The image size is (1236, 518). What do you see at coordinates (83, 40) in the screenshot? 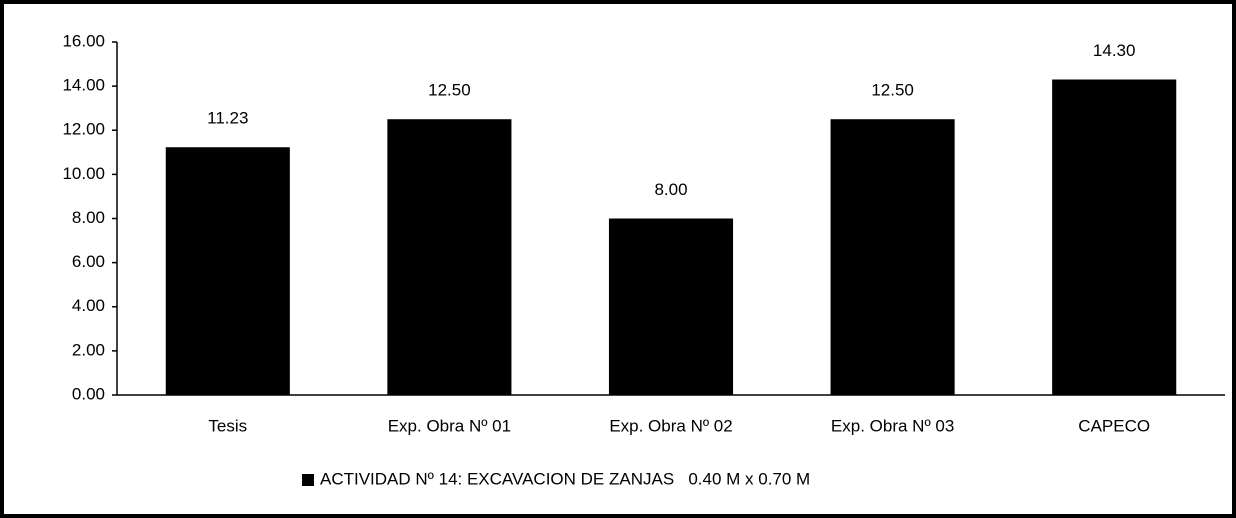
I see `y-tick-label: 16.00` at bounding box center [83, 40].